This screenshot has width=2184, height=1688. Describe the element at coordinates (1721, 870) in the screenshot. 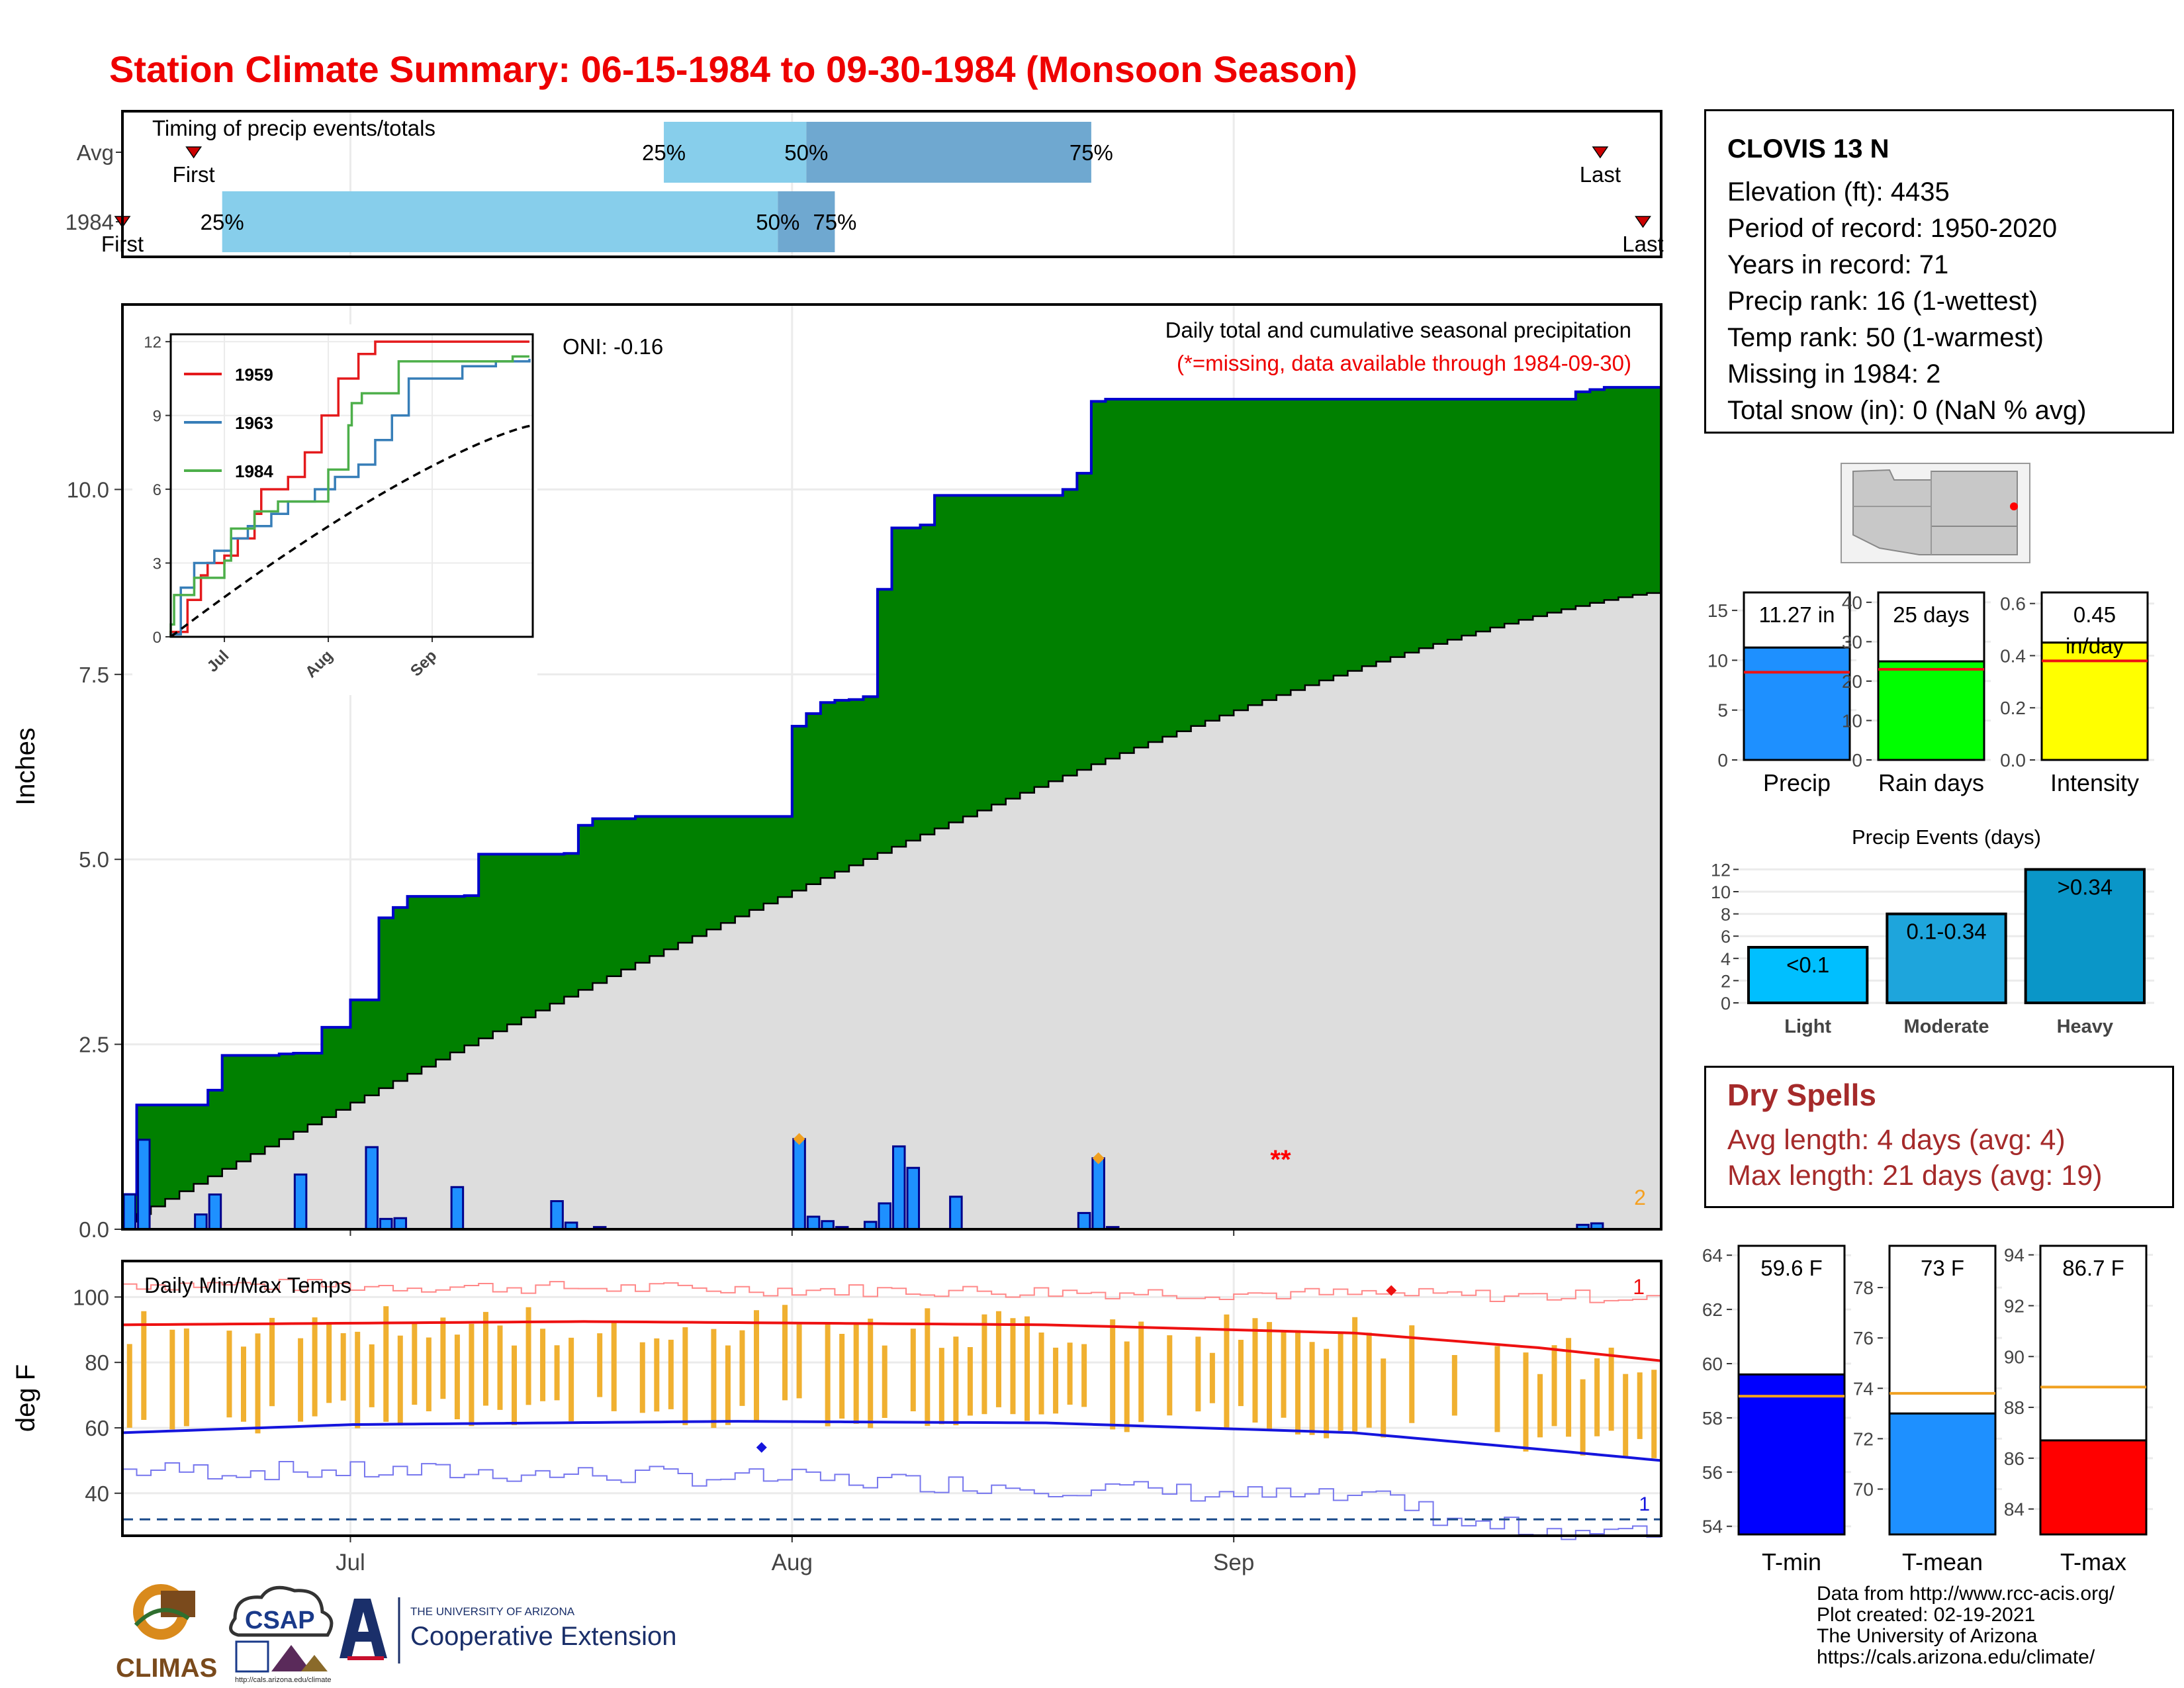

I see `events-ytick-label: 12` at that location.